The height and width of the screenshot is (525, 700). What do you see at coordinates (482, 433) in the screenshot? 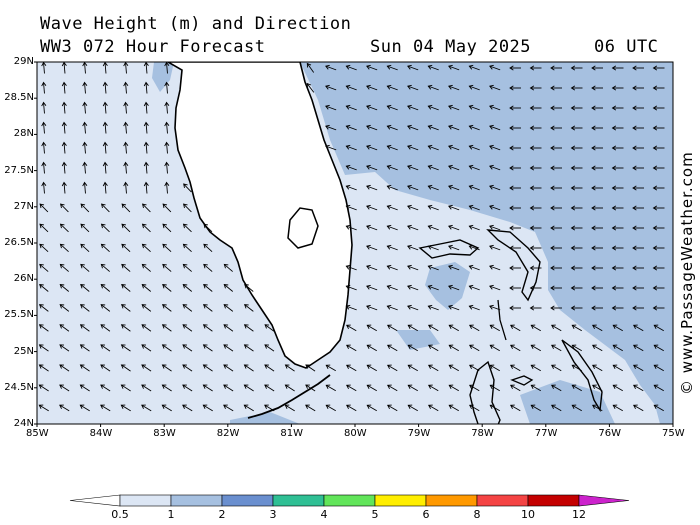
I see `longitude-label: 78W` at bounding box center [482, 433].